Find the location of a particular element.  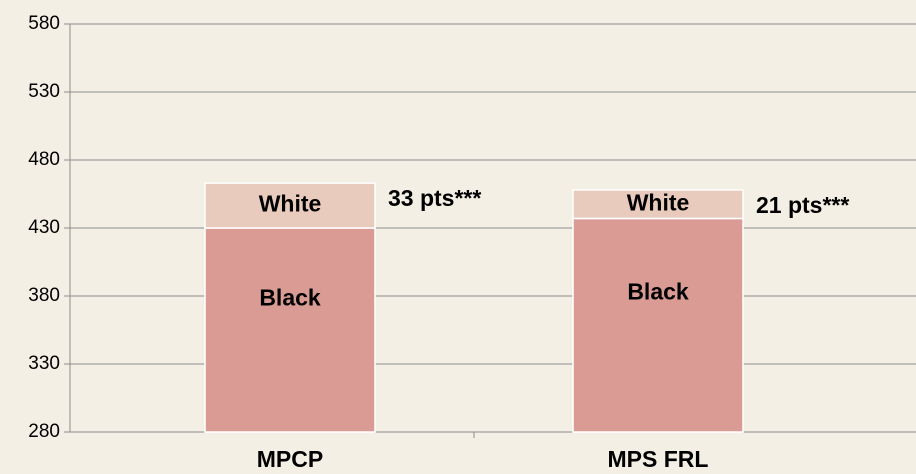

y-tick-label: 280 is located at coordinates (44, 431).